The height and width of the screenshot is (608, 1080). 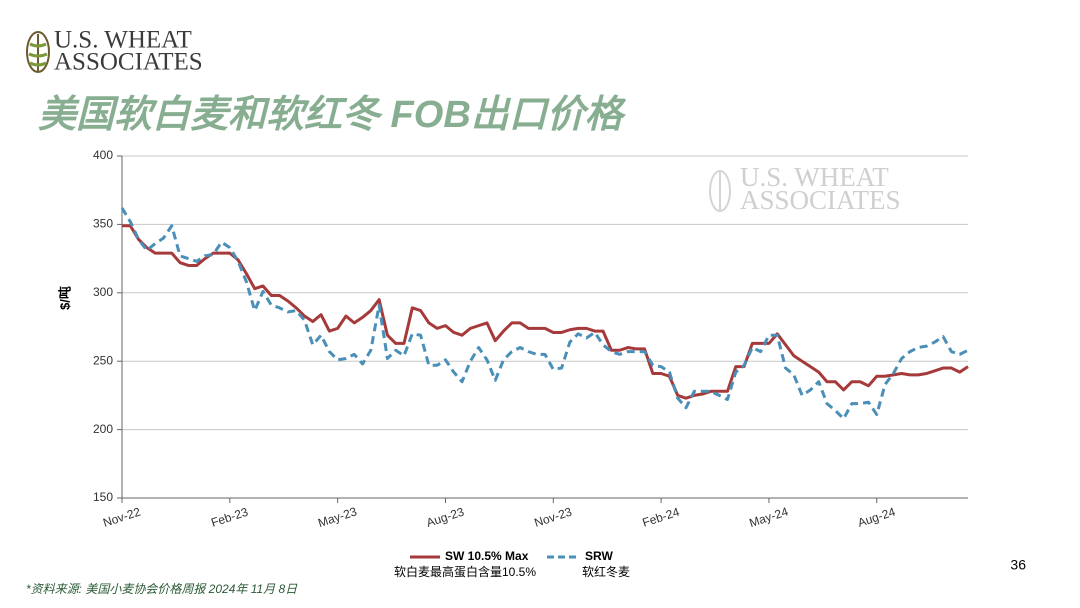 I want to click on legend: SW 10.5% Max 软白麦最高蛋白含量10.5% SRW 软红冬麦, so click(x=512, y=564).